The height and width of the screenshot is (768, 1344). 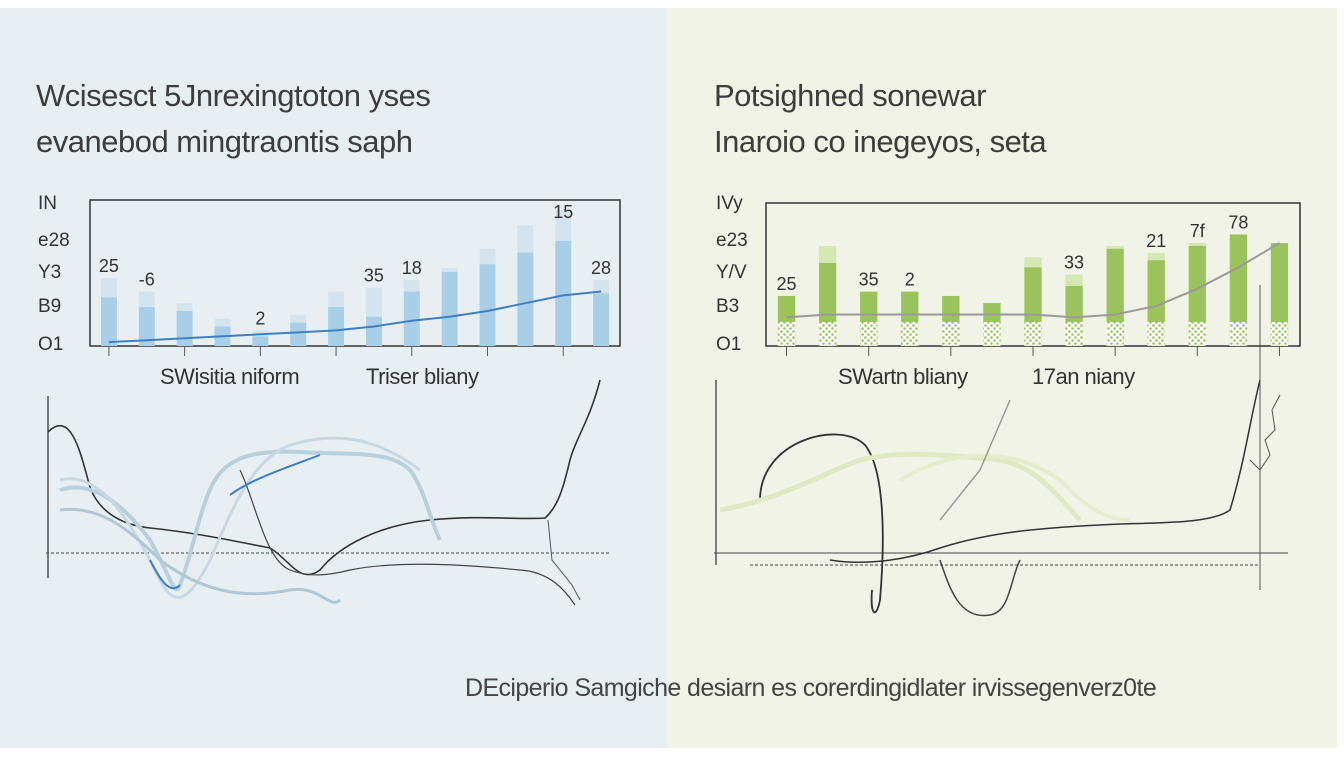 What do you see at coordinates (233, 95) in the screenshot?
I see `left-title-line-1: Wcisesct 5Jnrexingtoton yses` at bounding box center [233, 95].